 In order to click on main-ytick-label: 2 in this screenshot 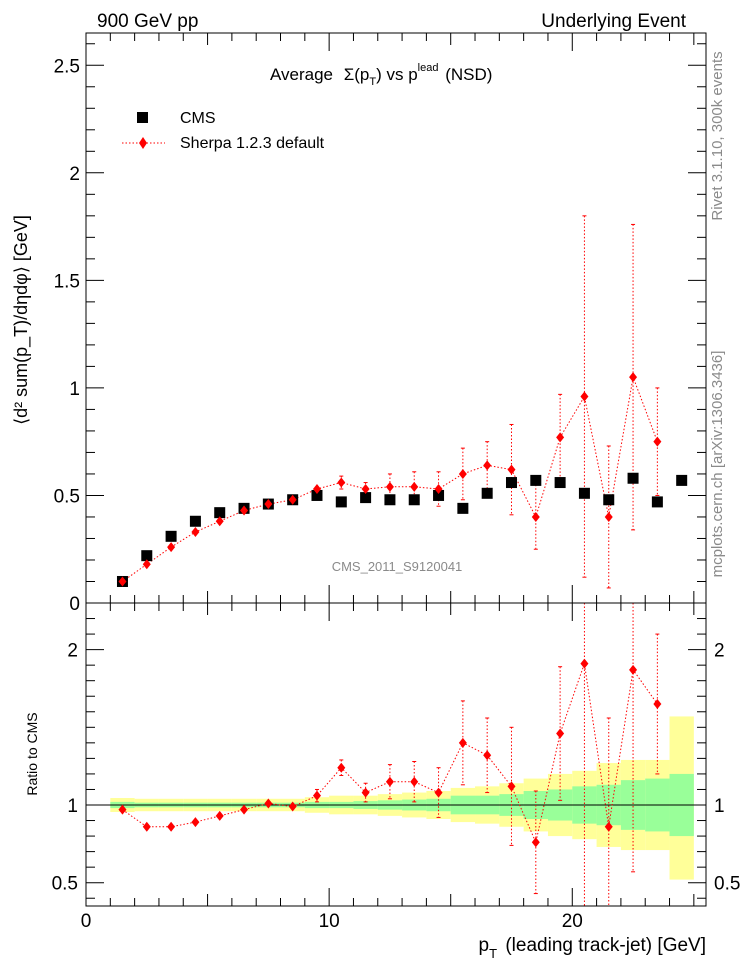, I will do `click(74, 174)`.